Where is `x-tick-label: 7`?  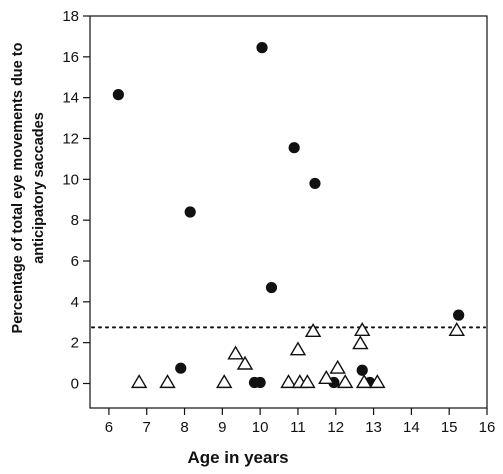
x-tick-label: 7 is located at coordinates (147, 427).